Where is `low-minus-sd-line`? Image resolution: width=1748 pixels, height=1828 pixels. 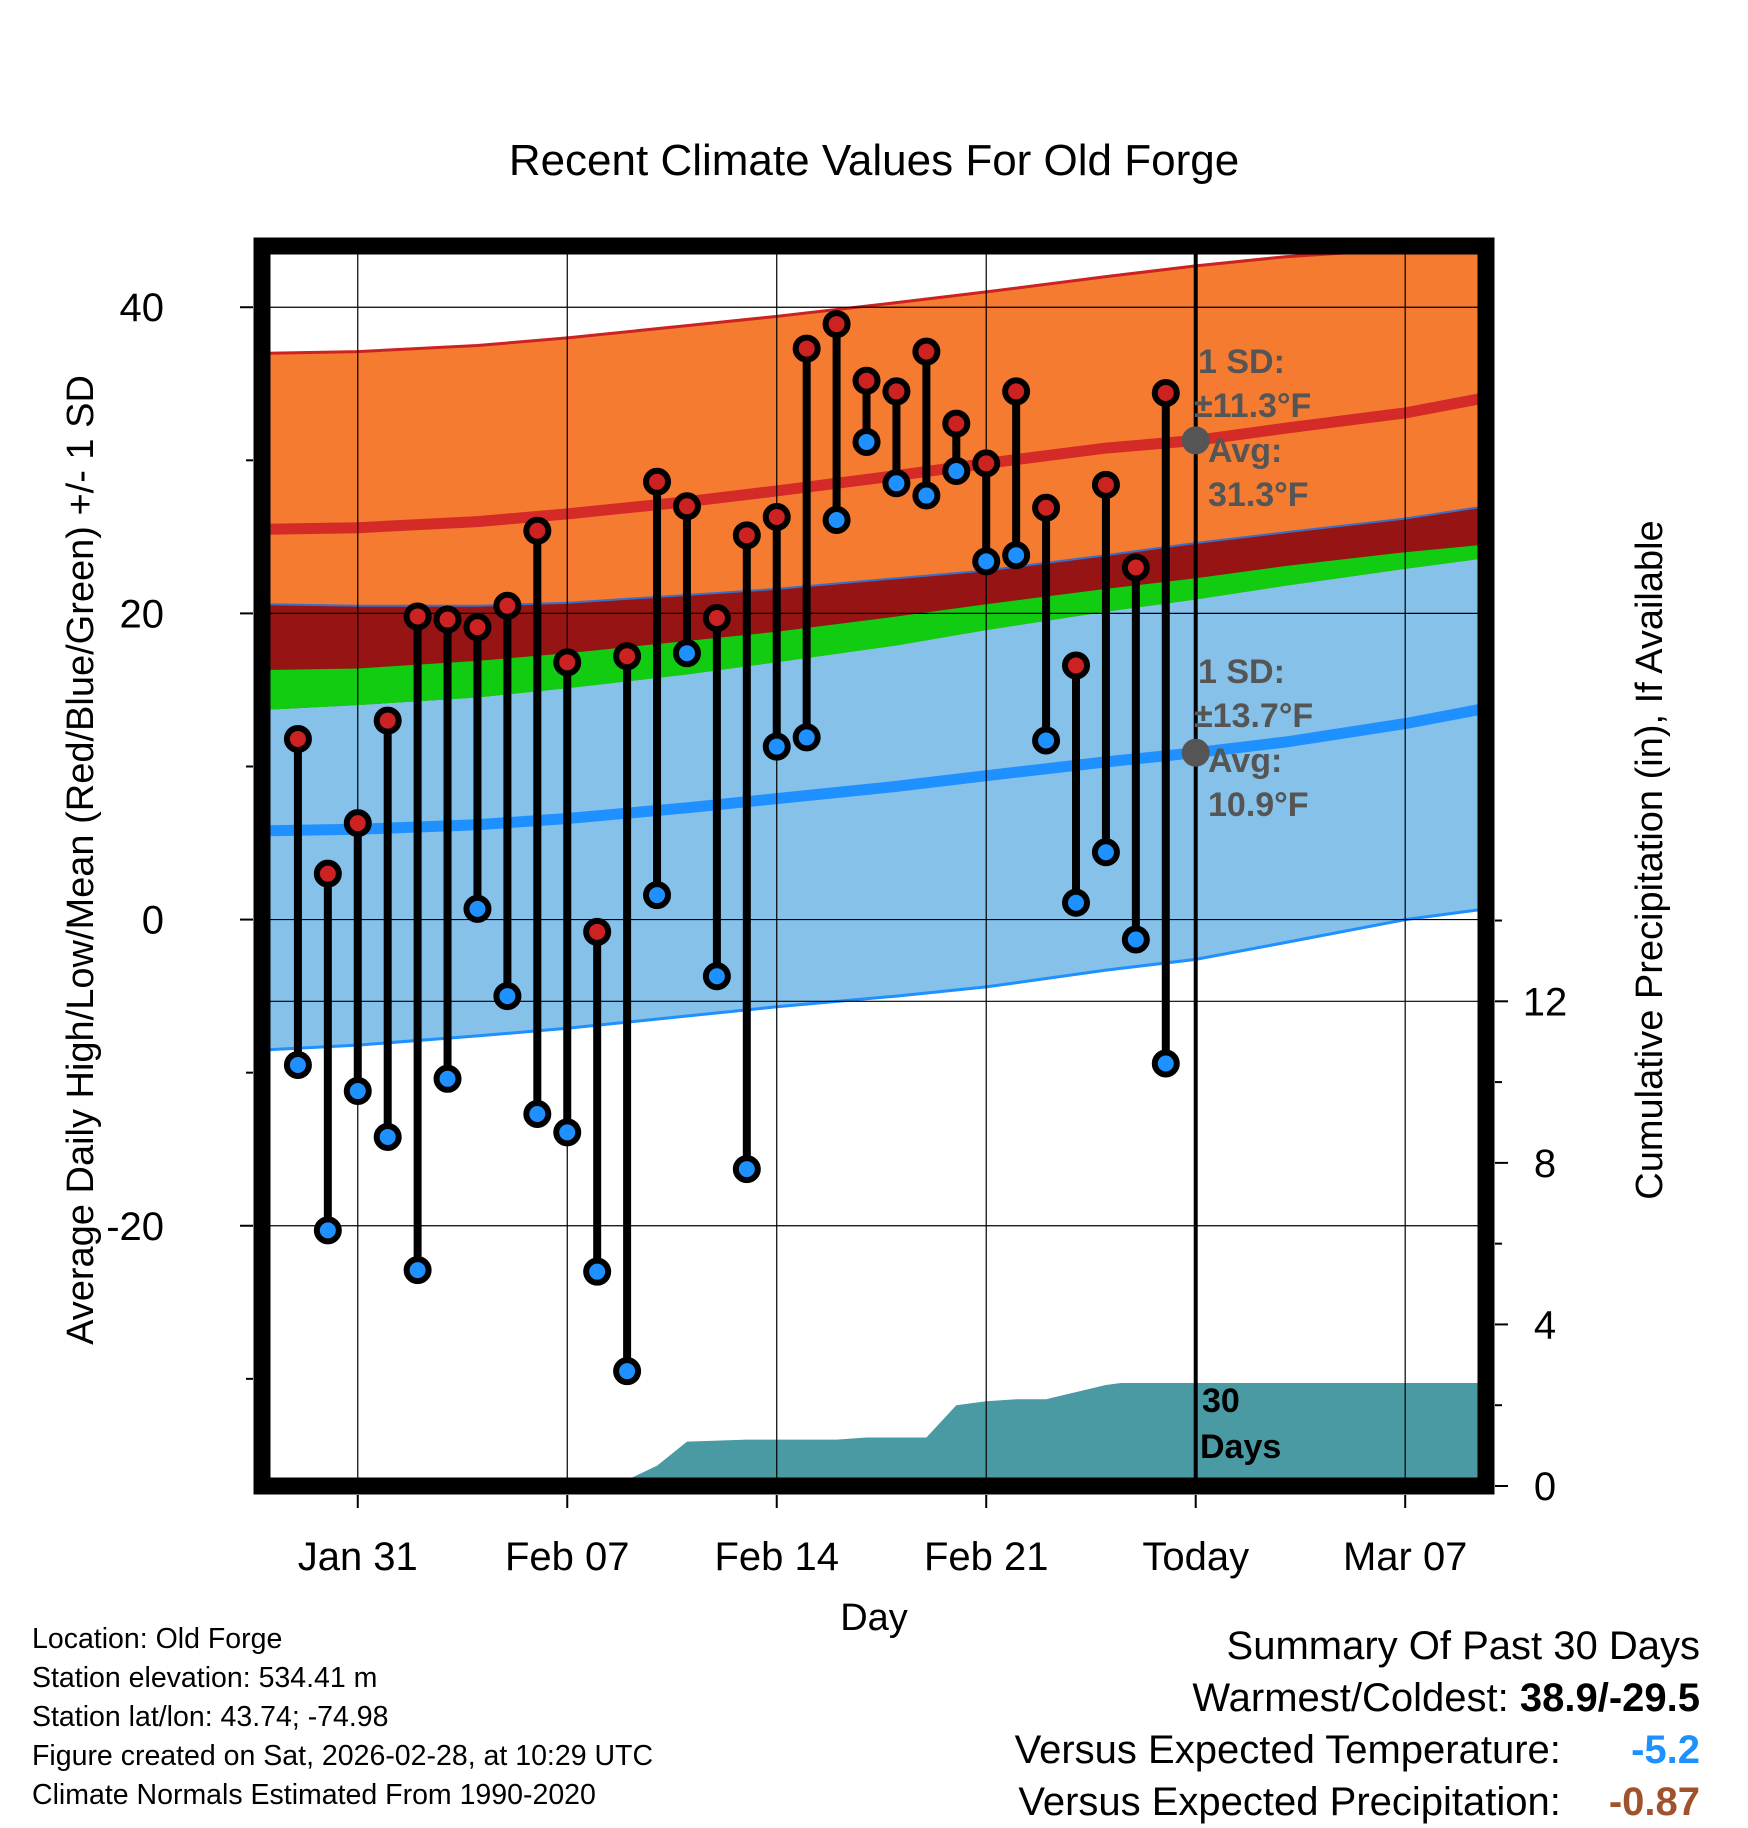
low-minus-sd-line is located at coordinates (876, 979).